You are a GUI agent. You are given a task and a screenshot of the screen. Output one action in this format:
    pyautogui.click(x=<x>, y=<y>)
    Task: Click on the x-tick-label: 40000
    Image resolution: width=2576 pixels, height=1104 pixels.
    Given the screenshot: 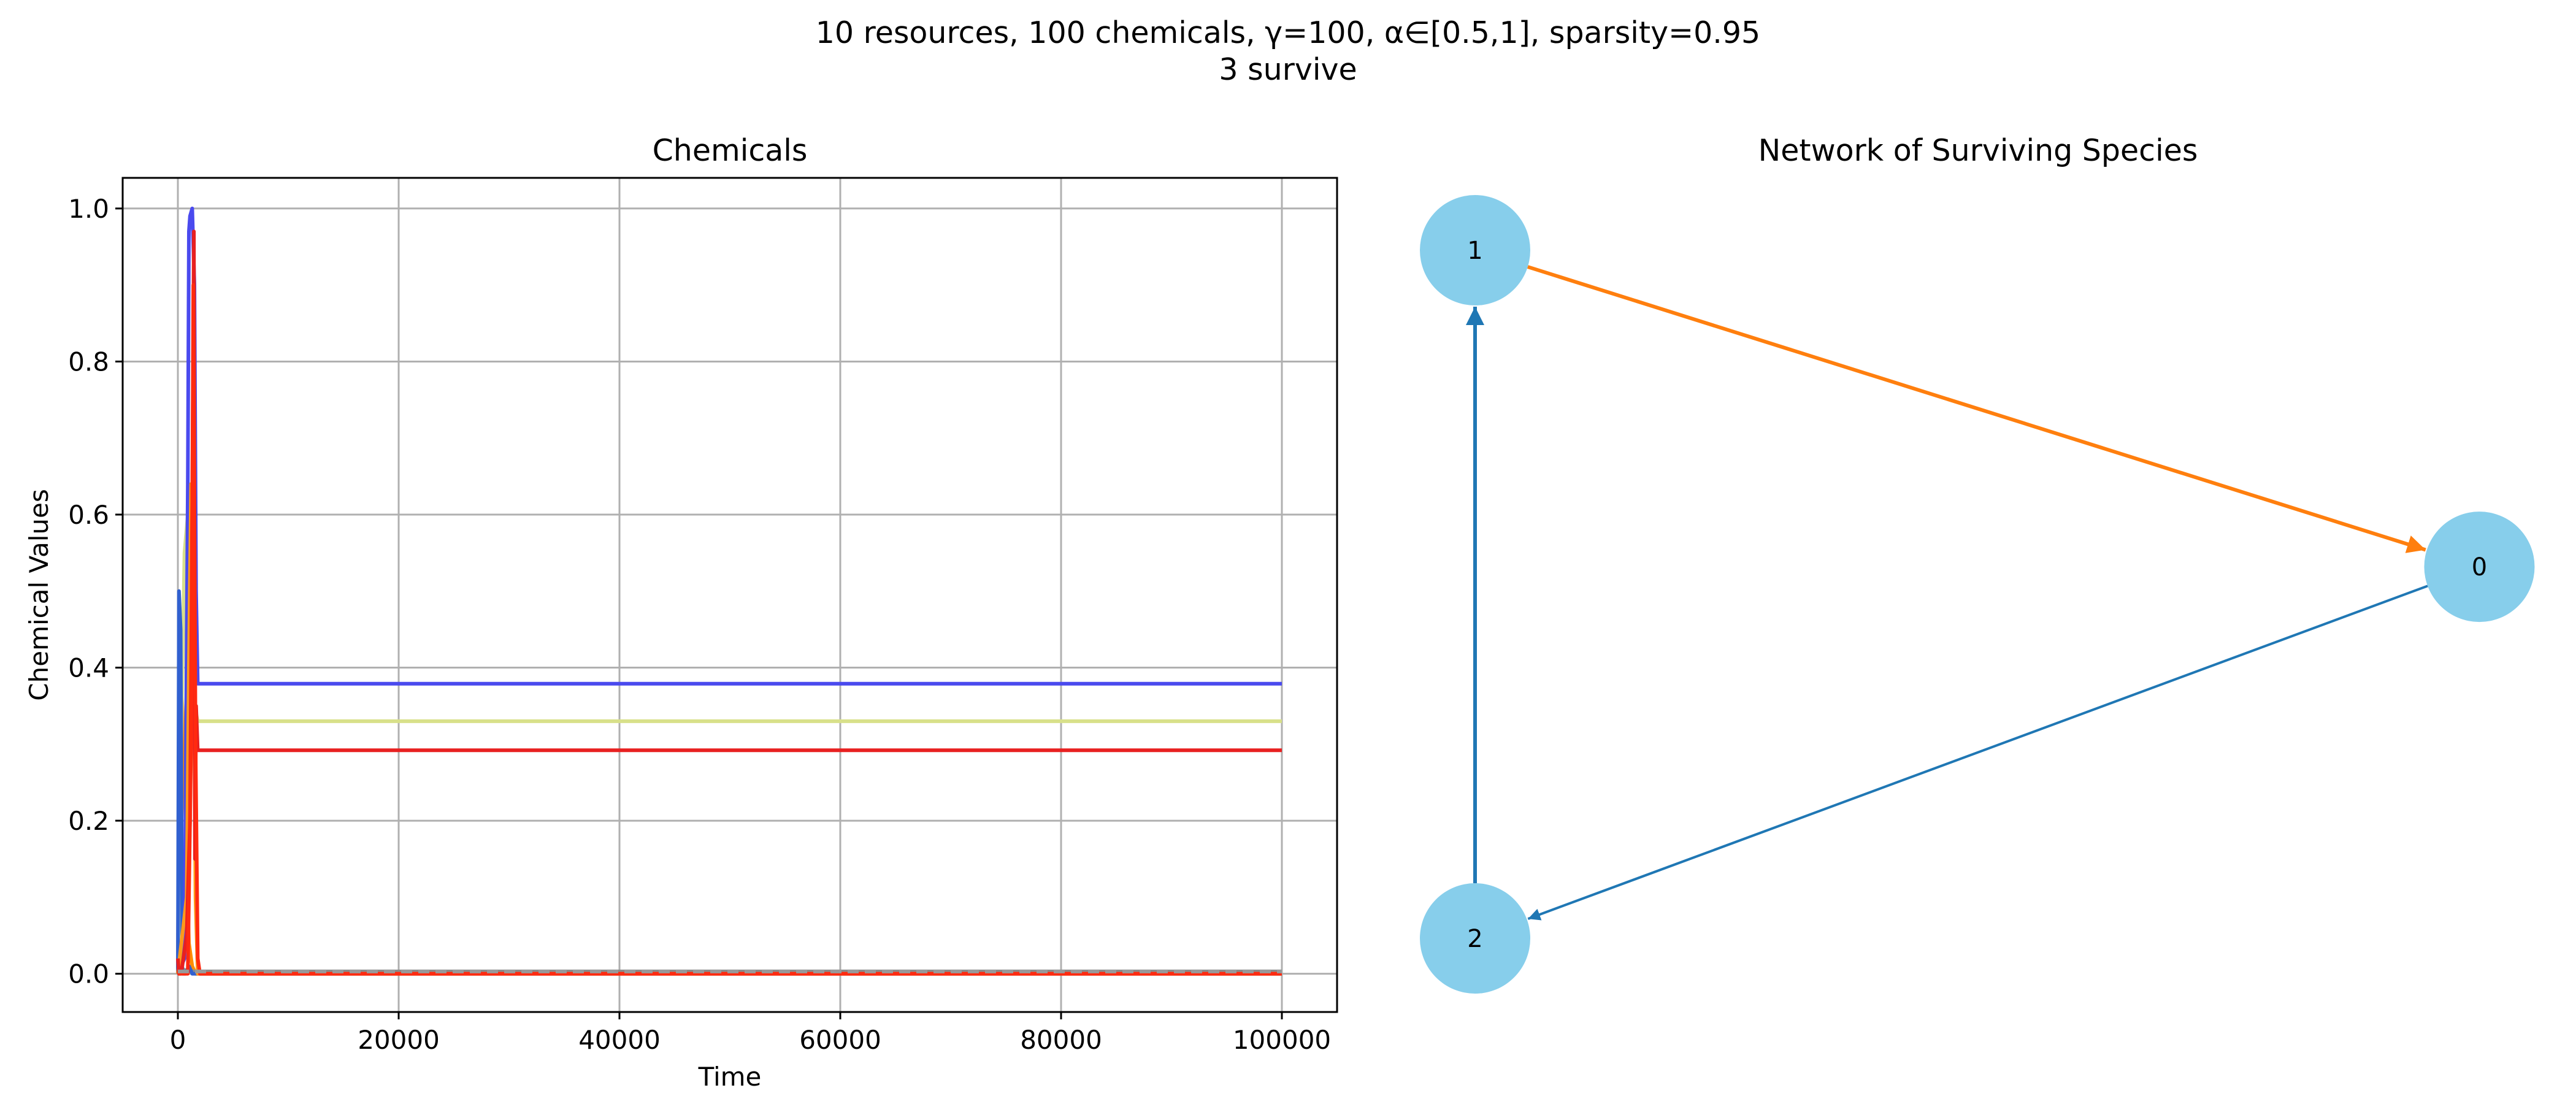 What is the action you would take?
    pyautogui.click(x=619, y=1040)
    